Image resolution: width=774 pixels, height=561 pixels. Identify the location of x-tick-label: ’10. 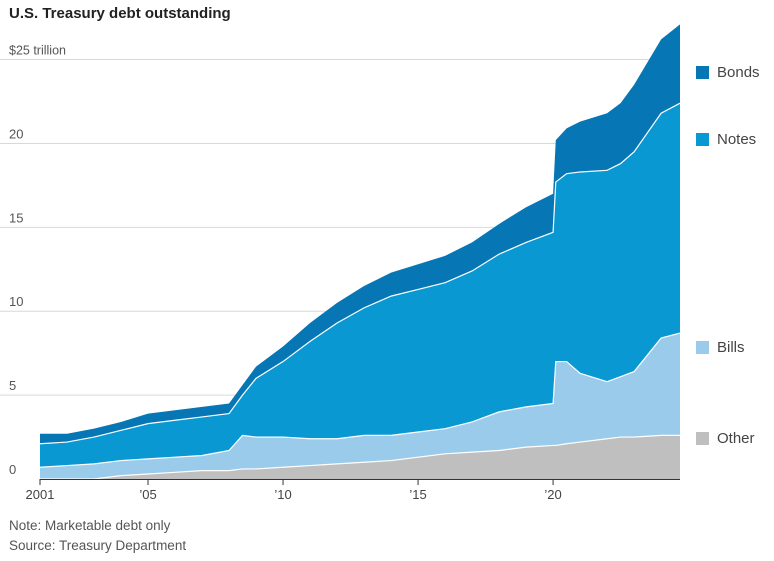
(282, 494).